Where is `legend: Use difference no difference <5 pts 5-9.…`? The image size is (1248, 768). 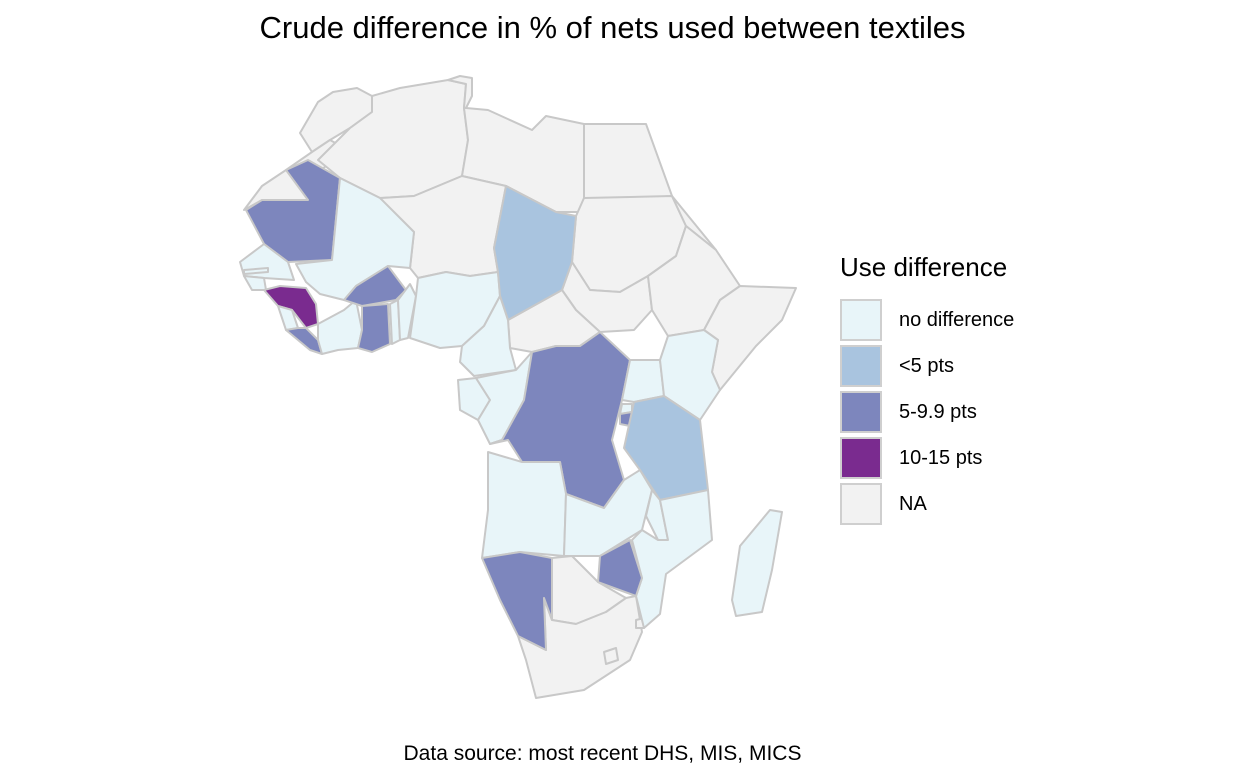
legend: Use difference no difference <5 pts 5-9.… is located at coordinates (927, 389).